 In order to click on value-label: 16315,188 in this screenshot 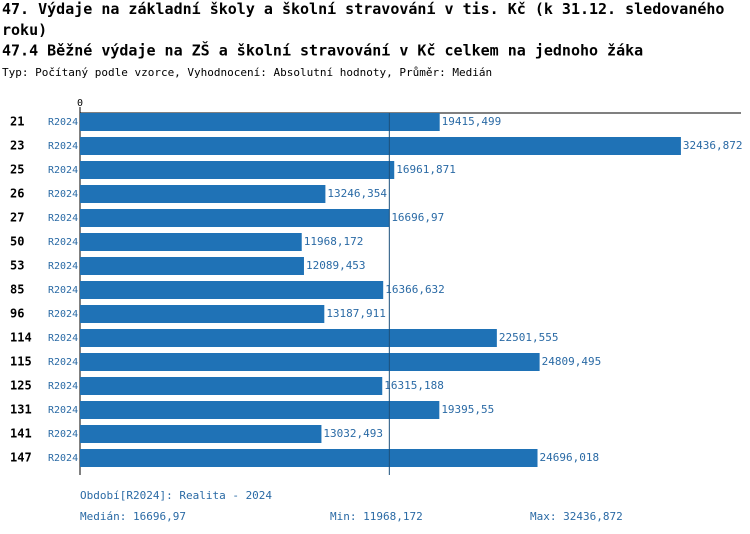, I will do `click(414, 385)`.